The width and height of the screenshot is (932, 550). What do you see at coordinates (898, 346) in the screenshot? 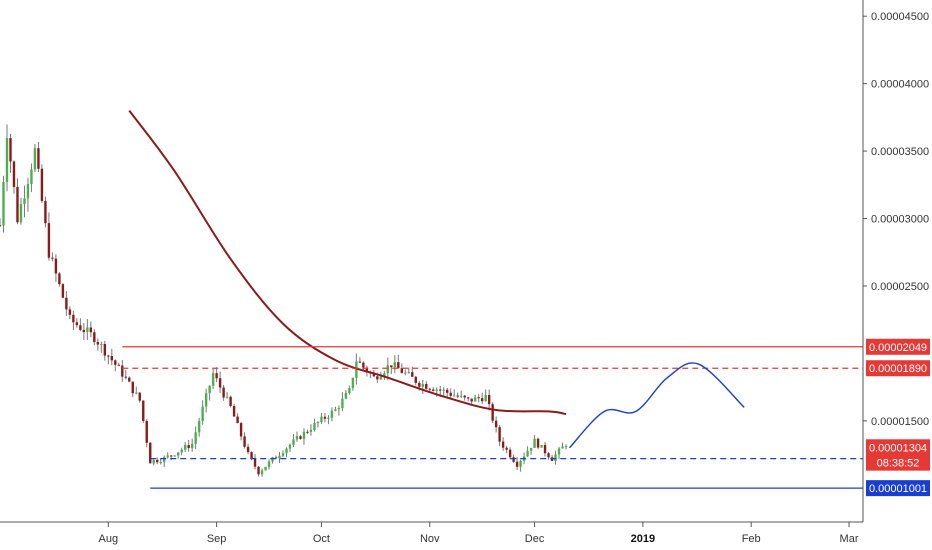
I see `price-label: 0.00002049` at bounding box center [898, 346].